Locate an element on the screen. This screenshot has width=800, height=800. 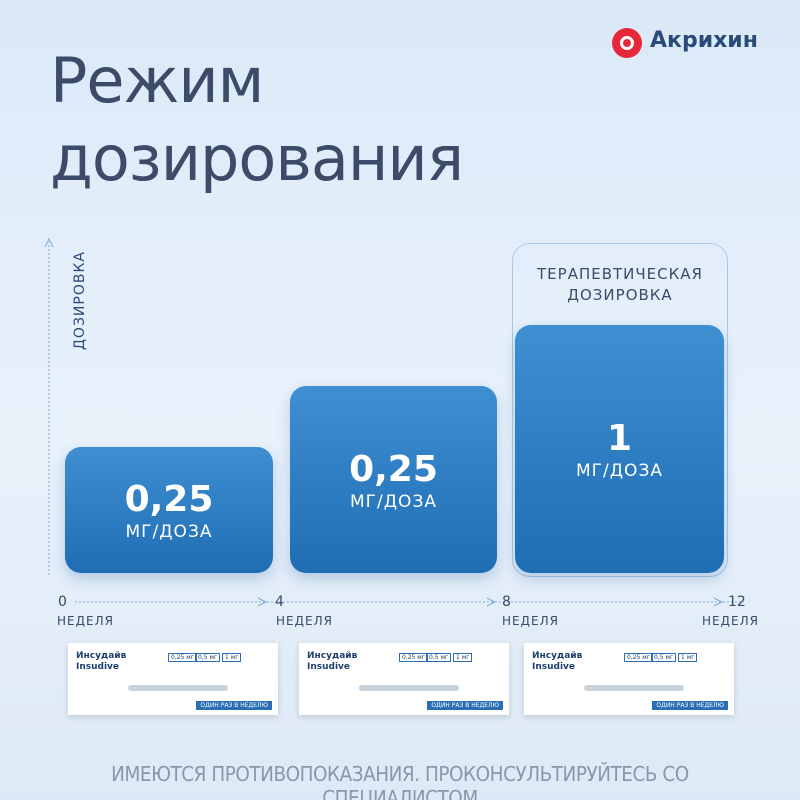
y-arrow is located at coordinates (49, 242).